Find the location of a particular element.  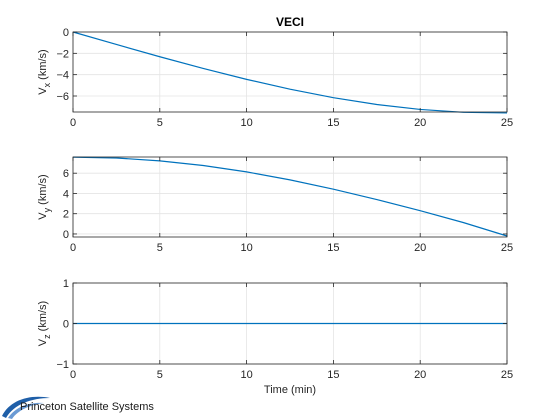

axes-2-plot-area is located at coordinates (290, 197).